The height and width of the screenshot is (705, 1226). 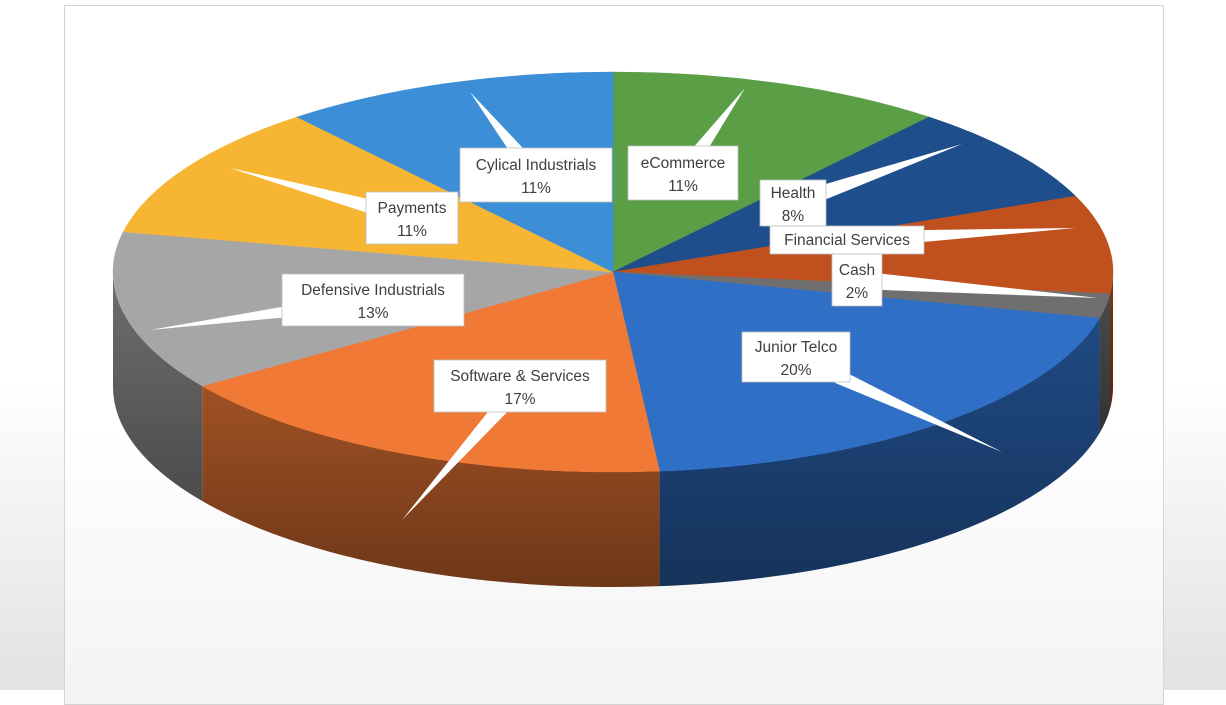 I want to click on slice-label: Software & Services, so click(x=520, y=376).